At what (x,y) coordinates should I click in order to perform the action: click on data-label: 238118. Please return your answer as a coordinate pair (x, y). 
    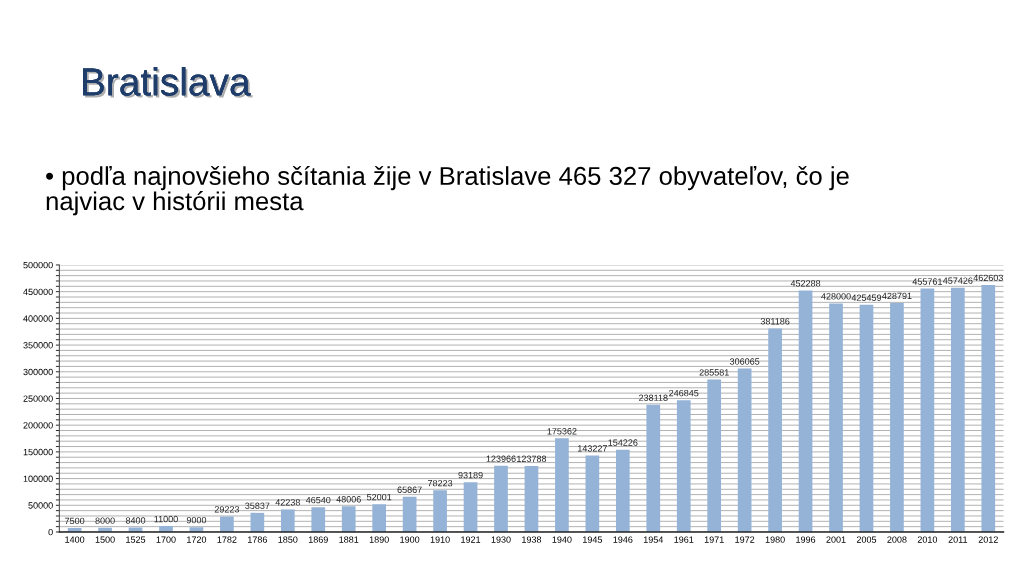
    Looking at the image, I should click on (653, 397).